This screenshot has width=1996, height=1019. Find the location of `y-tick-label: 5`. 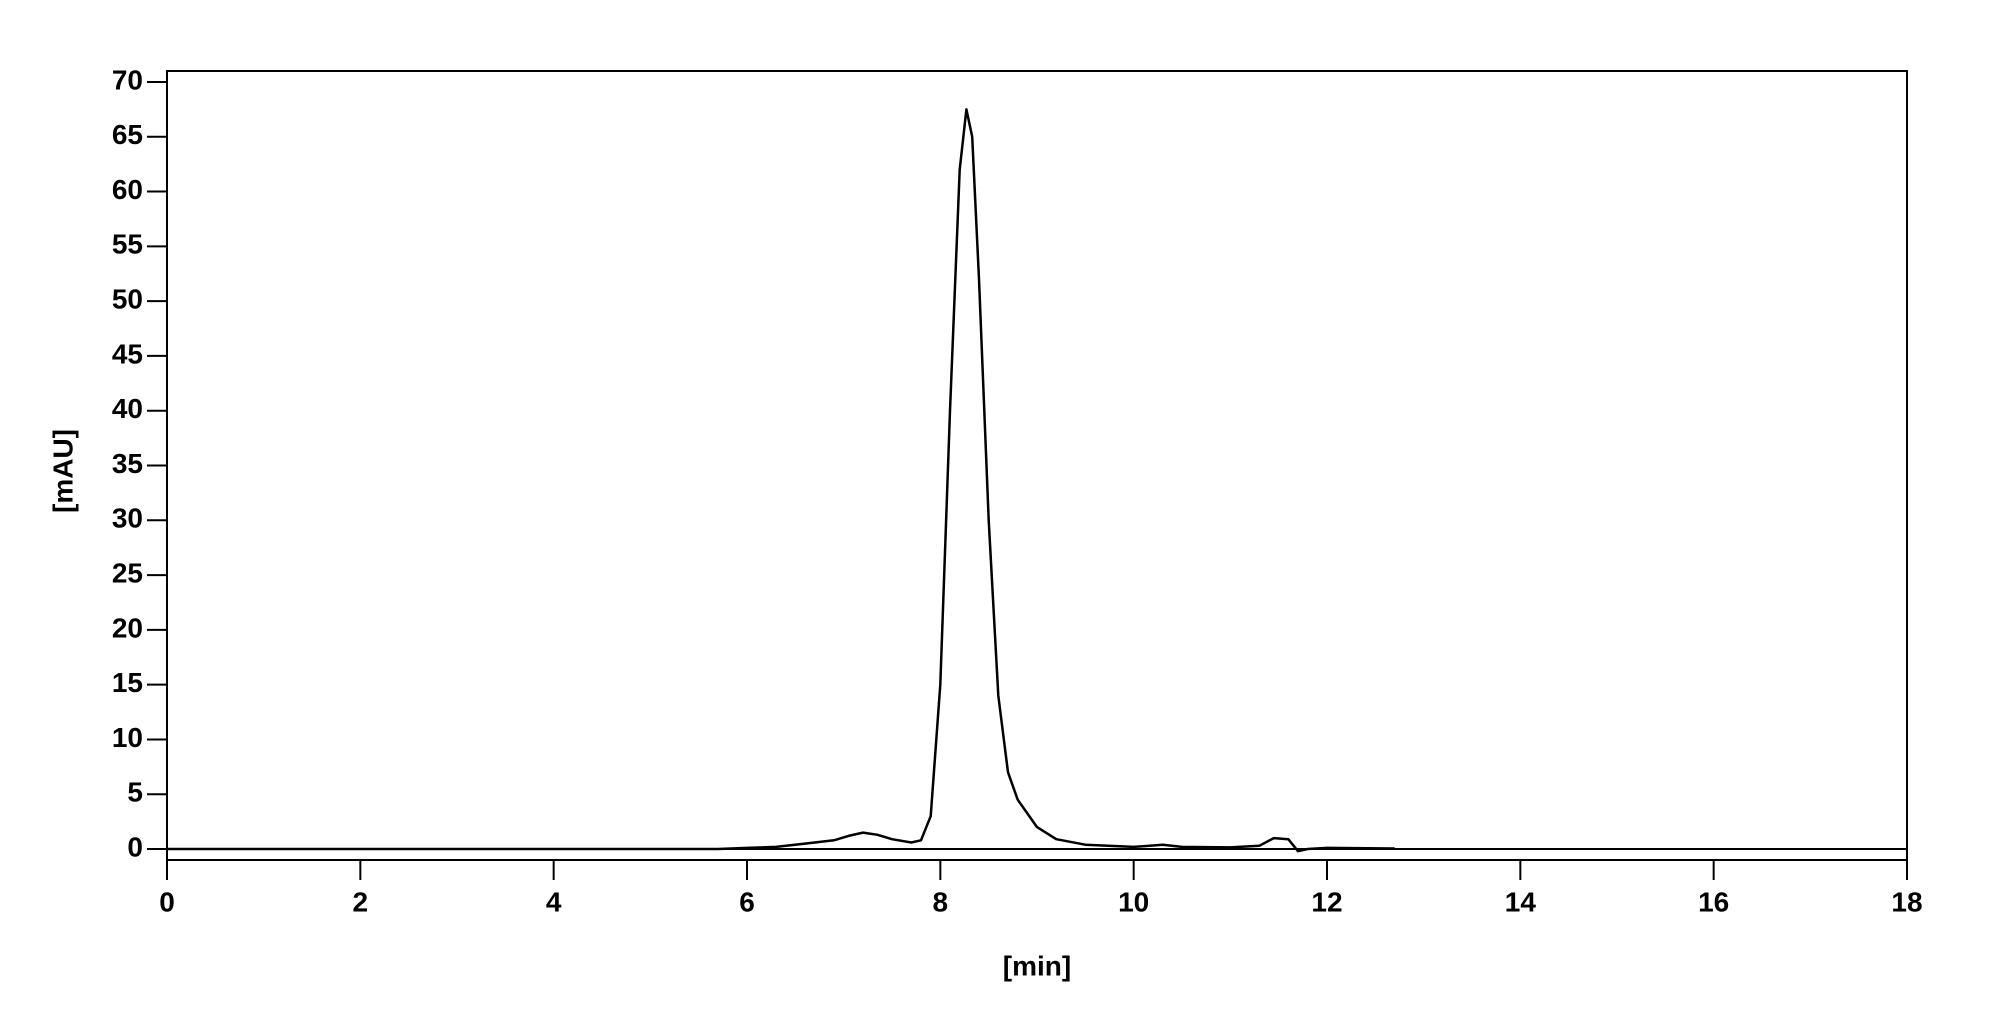

y-tick-label: 5 is located at coordinates (135, 792).